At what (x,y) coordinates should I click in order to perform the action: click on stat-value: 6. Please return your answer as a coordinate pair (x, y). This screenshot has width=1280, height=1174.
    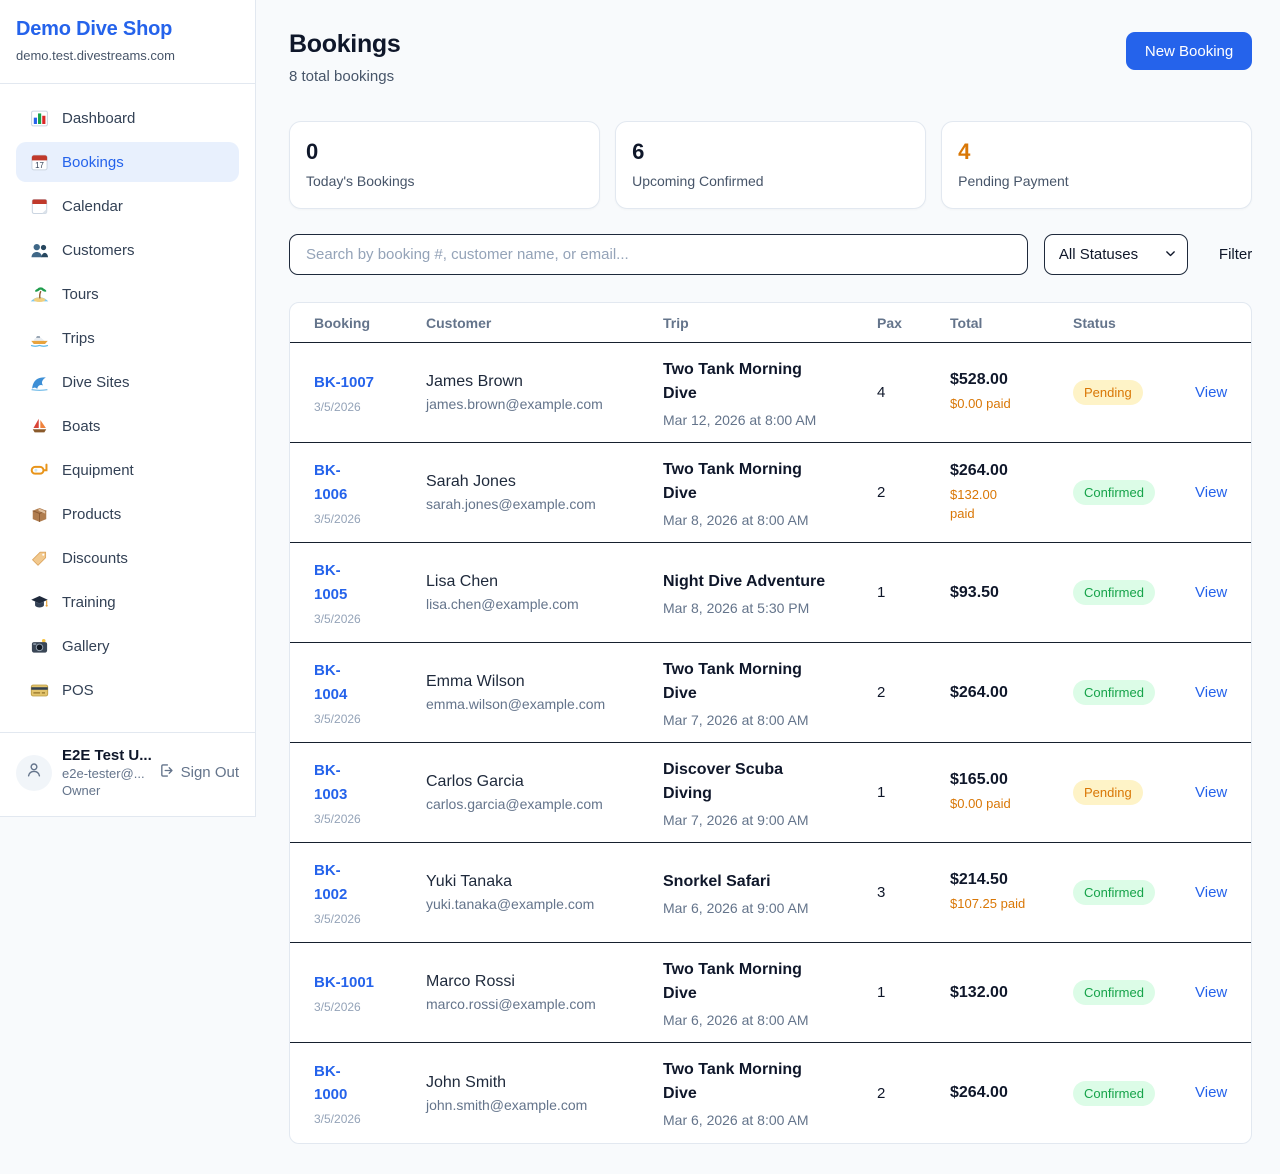
    Looking at the image, I should click on (638, 151).